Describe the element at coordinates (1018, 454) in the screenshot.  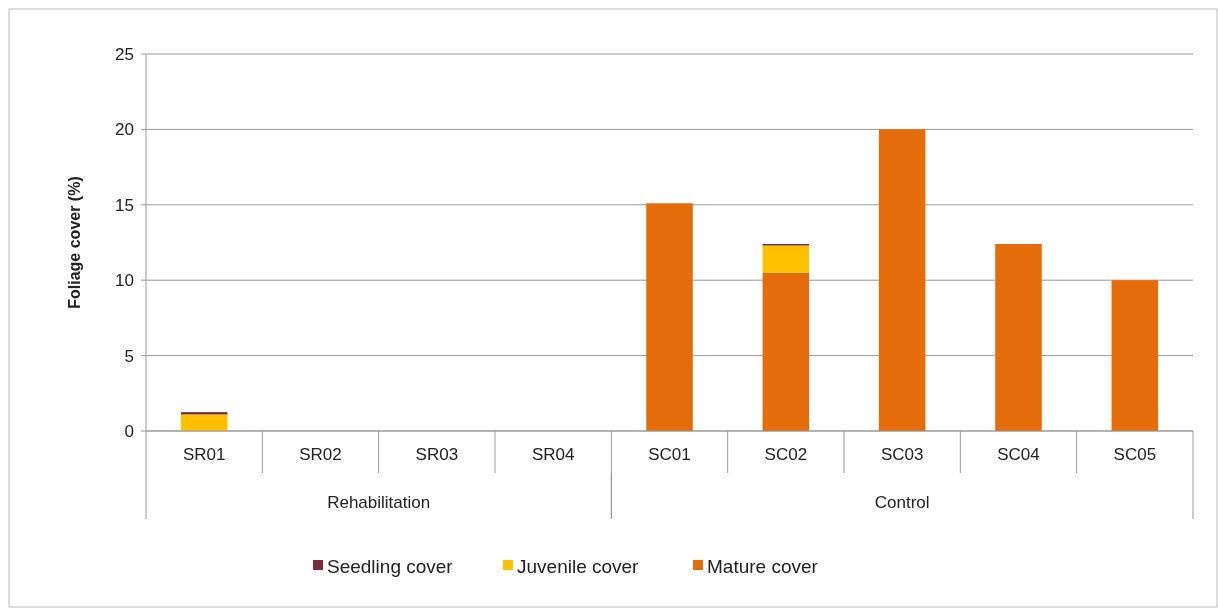
I see `x-tick-label: SC04` at that location.